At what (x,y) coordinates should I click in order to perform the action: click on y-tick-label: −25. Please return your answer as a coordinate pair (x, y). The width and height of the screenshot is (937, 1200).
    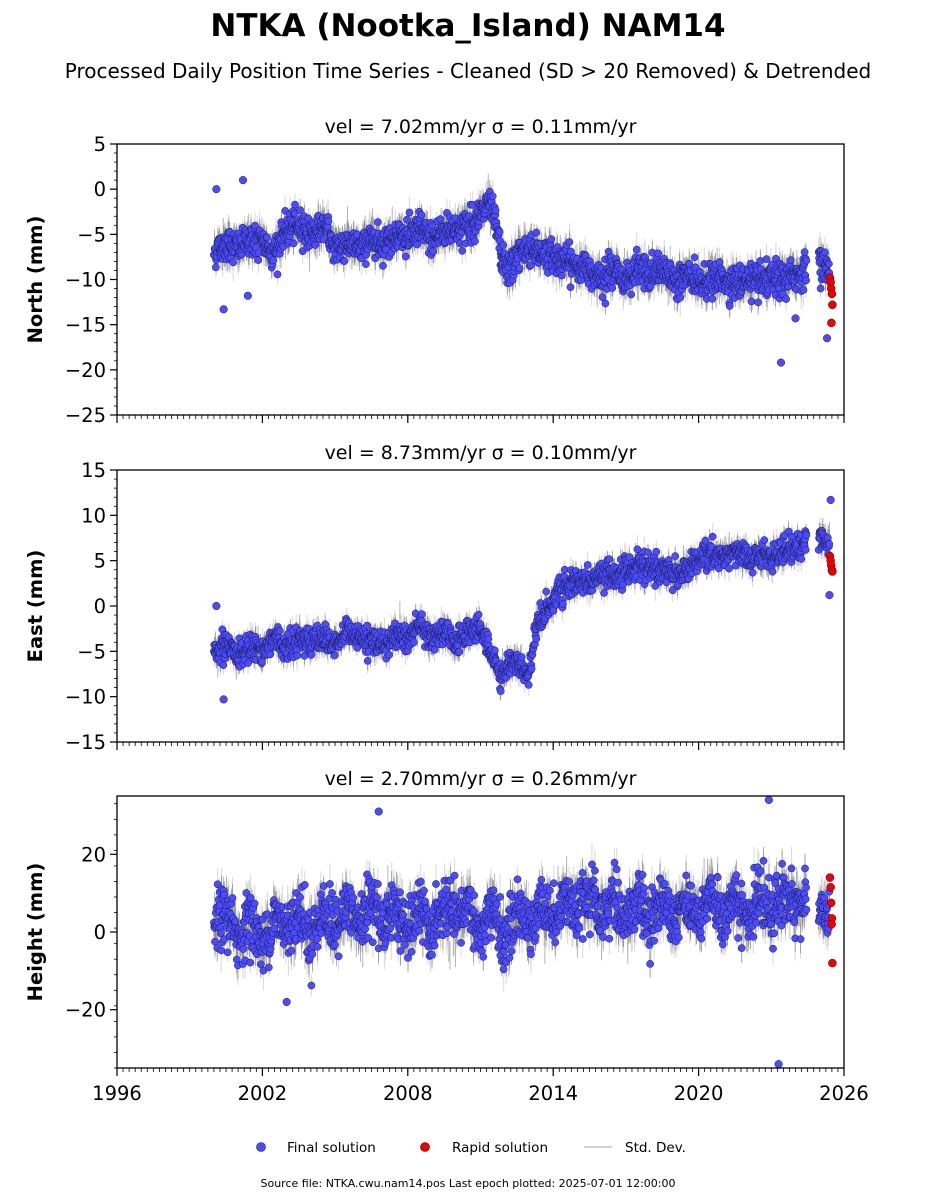
    Looking at the image, I should click on (85, 415).